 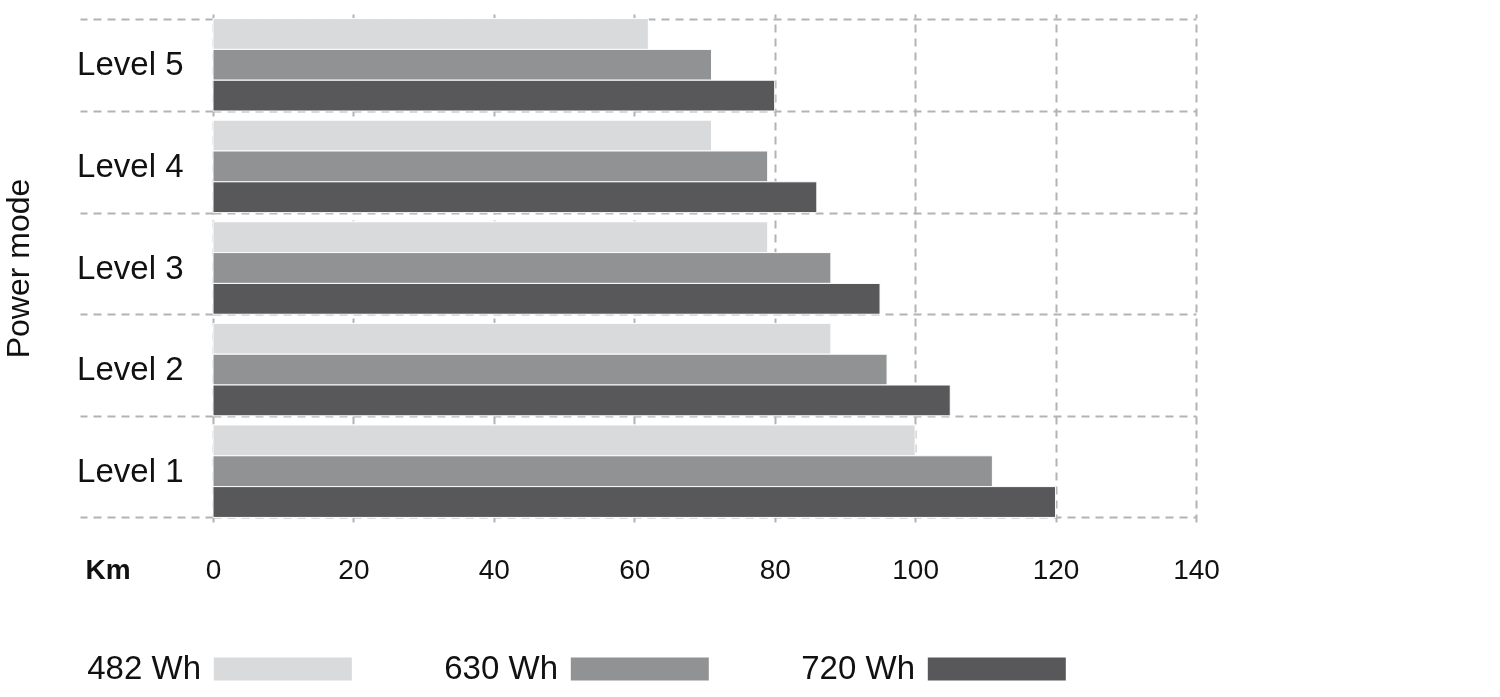 What do you see at coordinates (130, 369) in the screenshot?
I see `y-tick-label: Level 2` at bounding box center [130, 369].